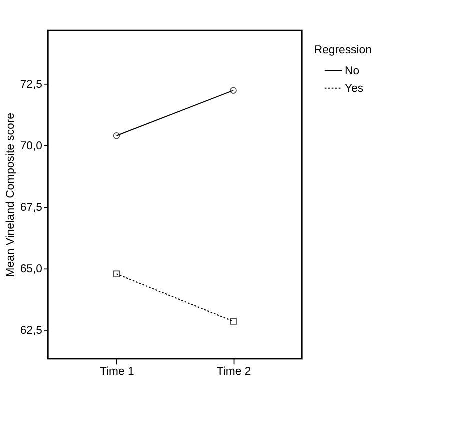 The image size is (451, 431). Describe the element at coordinates (117, 372) in the screenshot. I see `x-tick-label: Time 1` at that location.